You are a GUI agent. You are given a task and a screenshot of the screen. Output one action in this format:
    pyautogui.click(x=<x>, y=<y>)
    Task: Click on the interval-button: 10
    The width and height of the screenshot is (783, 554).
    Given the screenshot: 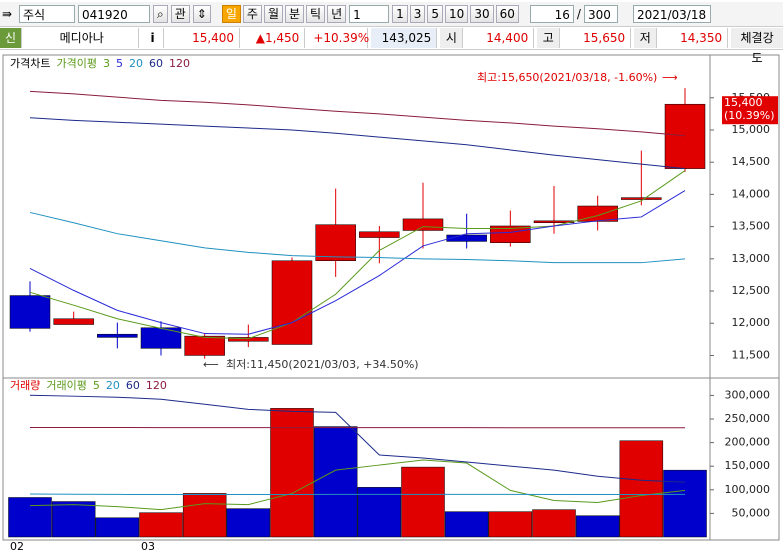 What is the action you would take?
    pyautogui.click(x=457, y=14)
    